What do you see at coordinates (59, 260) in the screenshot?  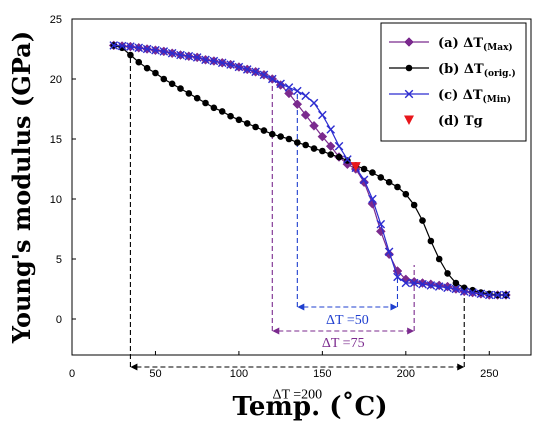 I see `y-tick-label: 5` at bounding box center [59, 260].